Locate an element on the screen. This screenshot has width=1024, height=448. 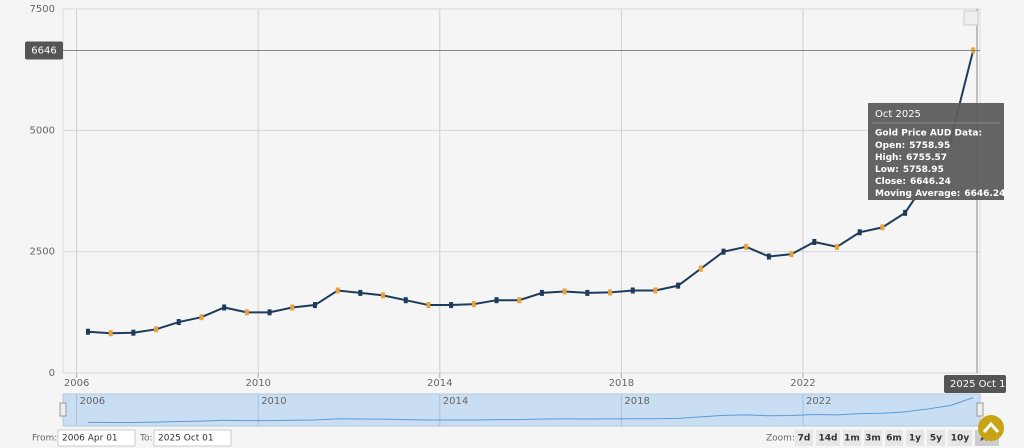
crosshair-label-bg is located at coordinates (44, 50).